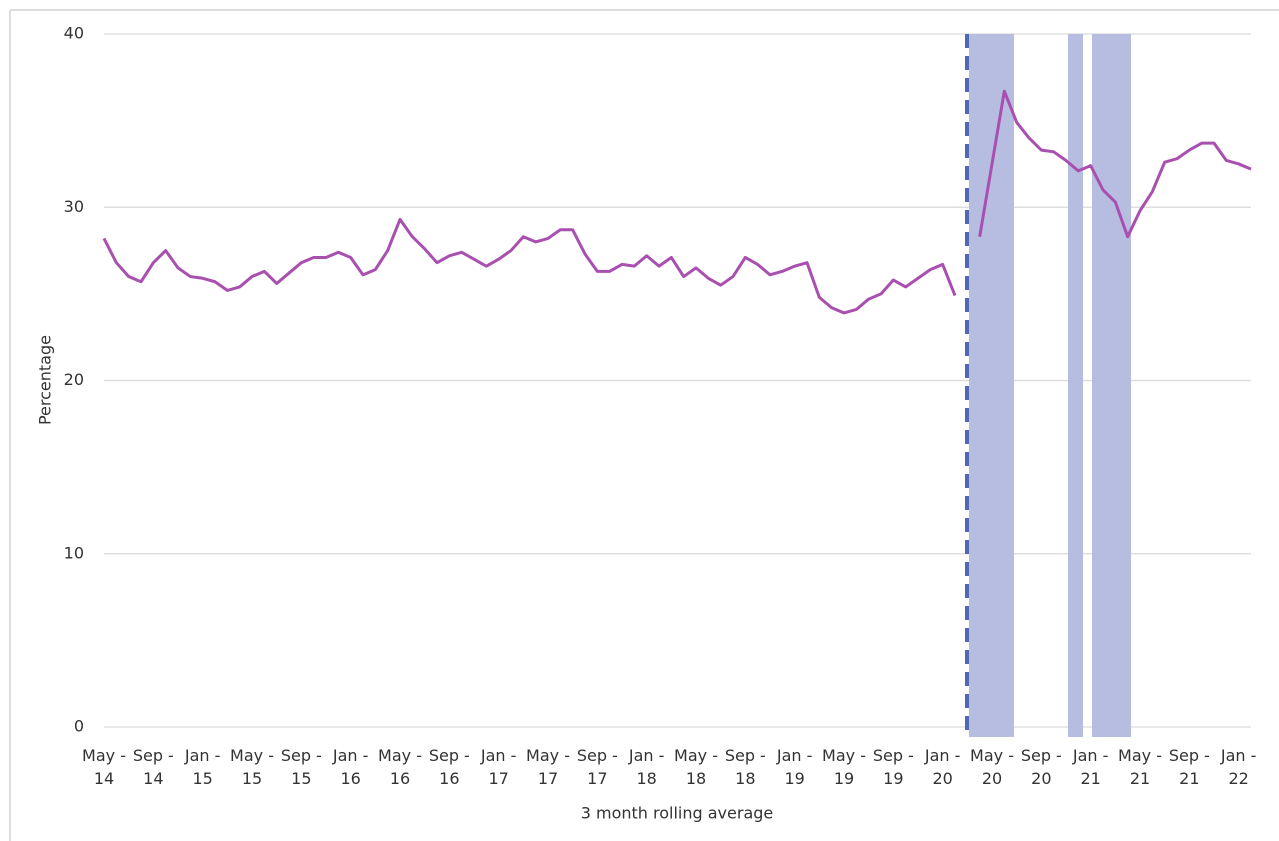 The width and height of the screenshot is (1279, 841). What do you see at coordinates (400, 767) in the screenshot?
I see `x-tick-label: May - 16` at bounding box center [400, 767].